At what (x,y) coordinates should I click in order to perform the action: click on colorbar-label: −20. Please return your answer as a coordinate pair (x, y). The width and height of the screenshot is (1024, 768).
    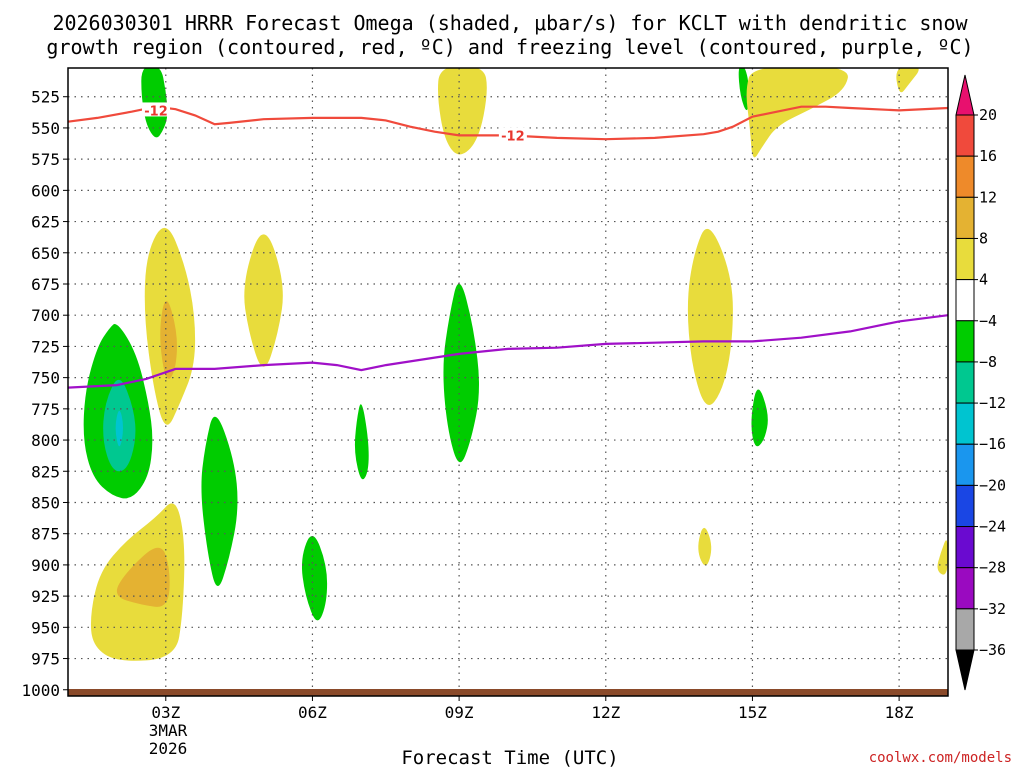
    Looking at the image, I should click on (992, 485).